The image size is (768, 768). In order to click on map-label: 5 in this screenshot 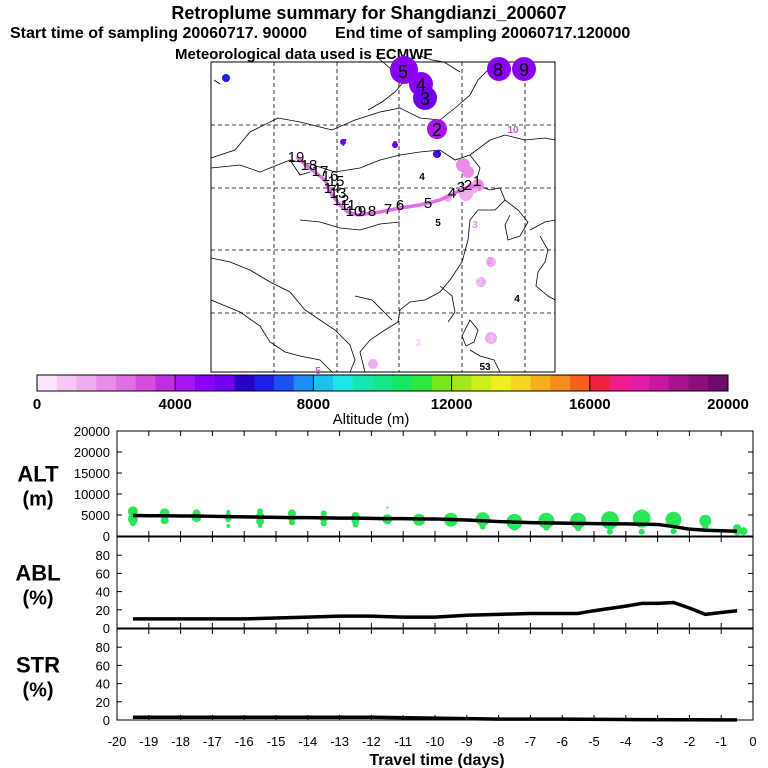, I will do `click(438, 223)`.